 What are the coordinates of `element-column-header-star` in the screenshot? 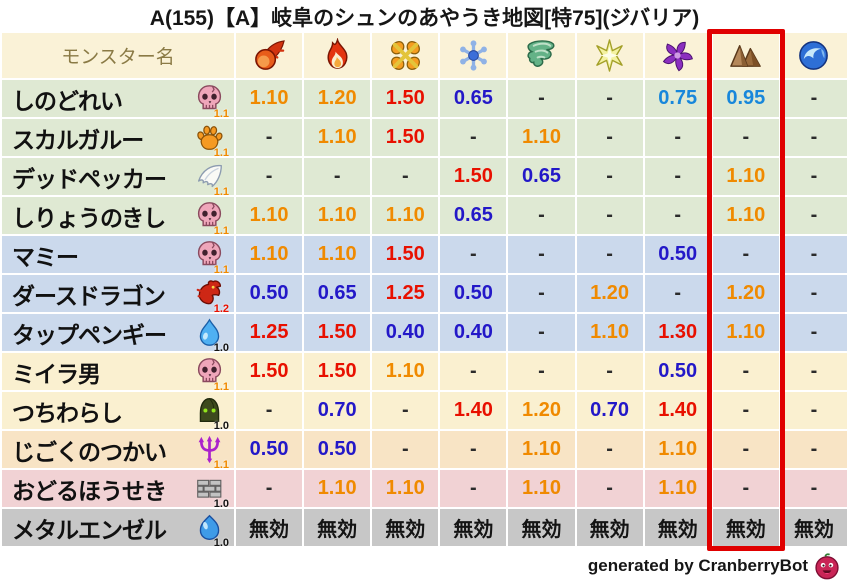 It's located at (609, 55).